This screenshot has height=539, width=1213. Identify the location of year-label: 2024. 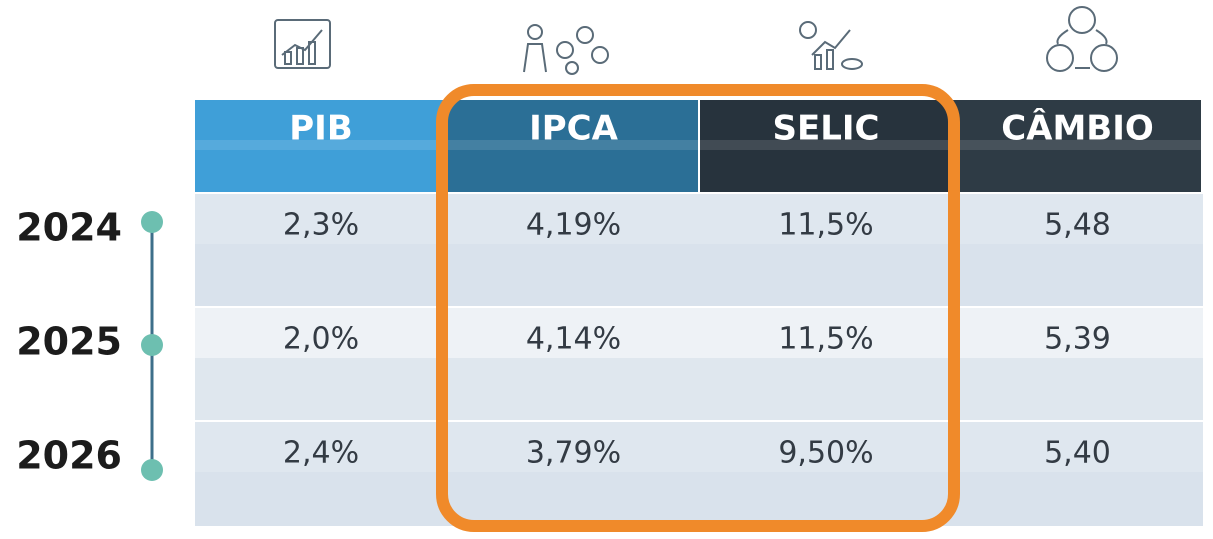
(69, 228).